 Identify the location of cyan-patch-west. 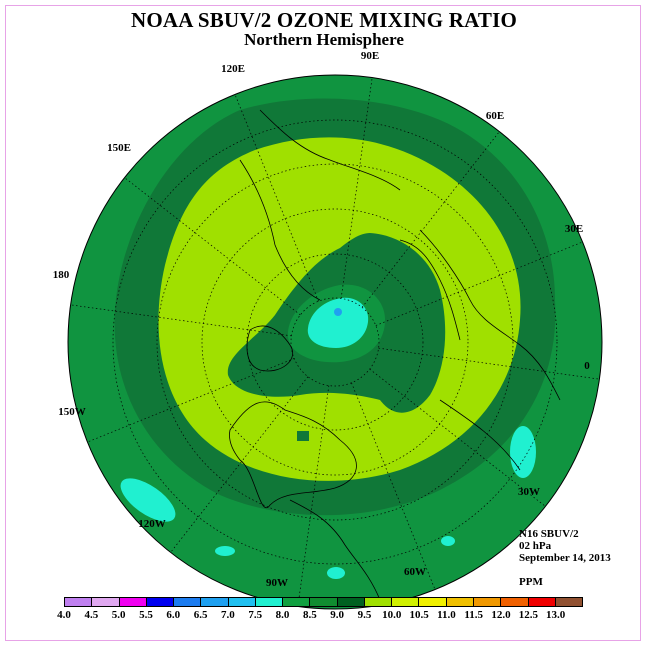
(148, 500).